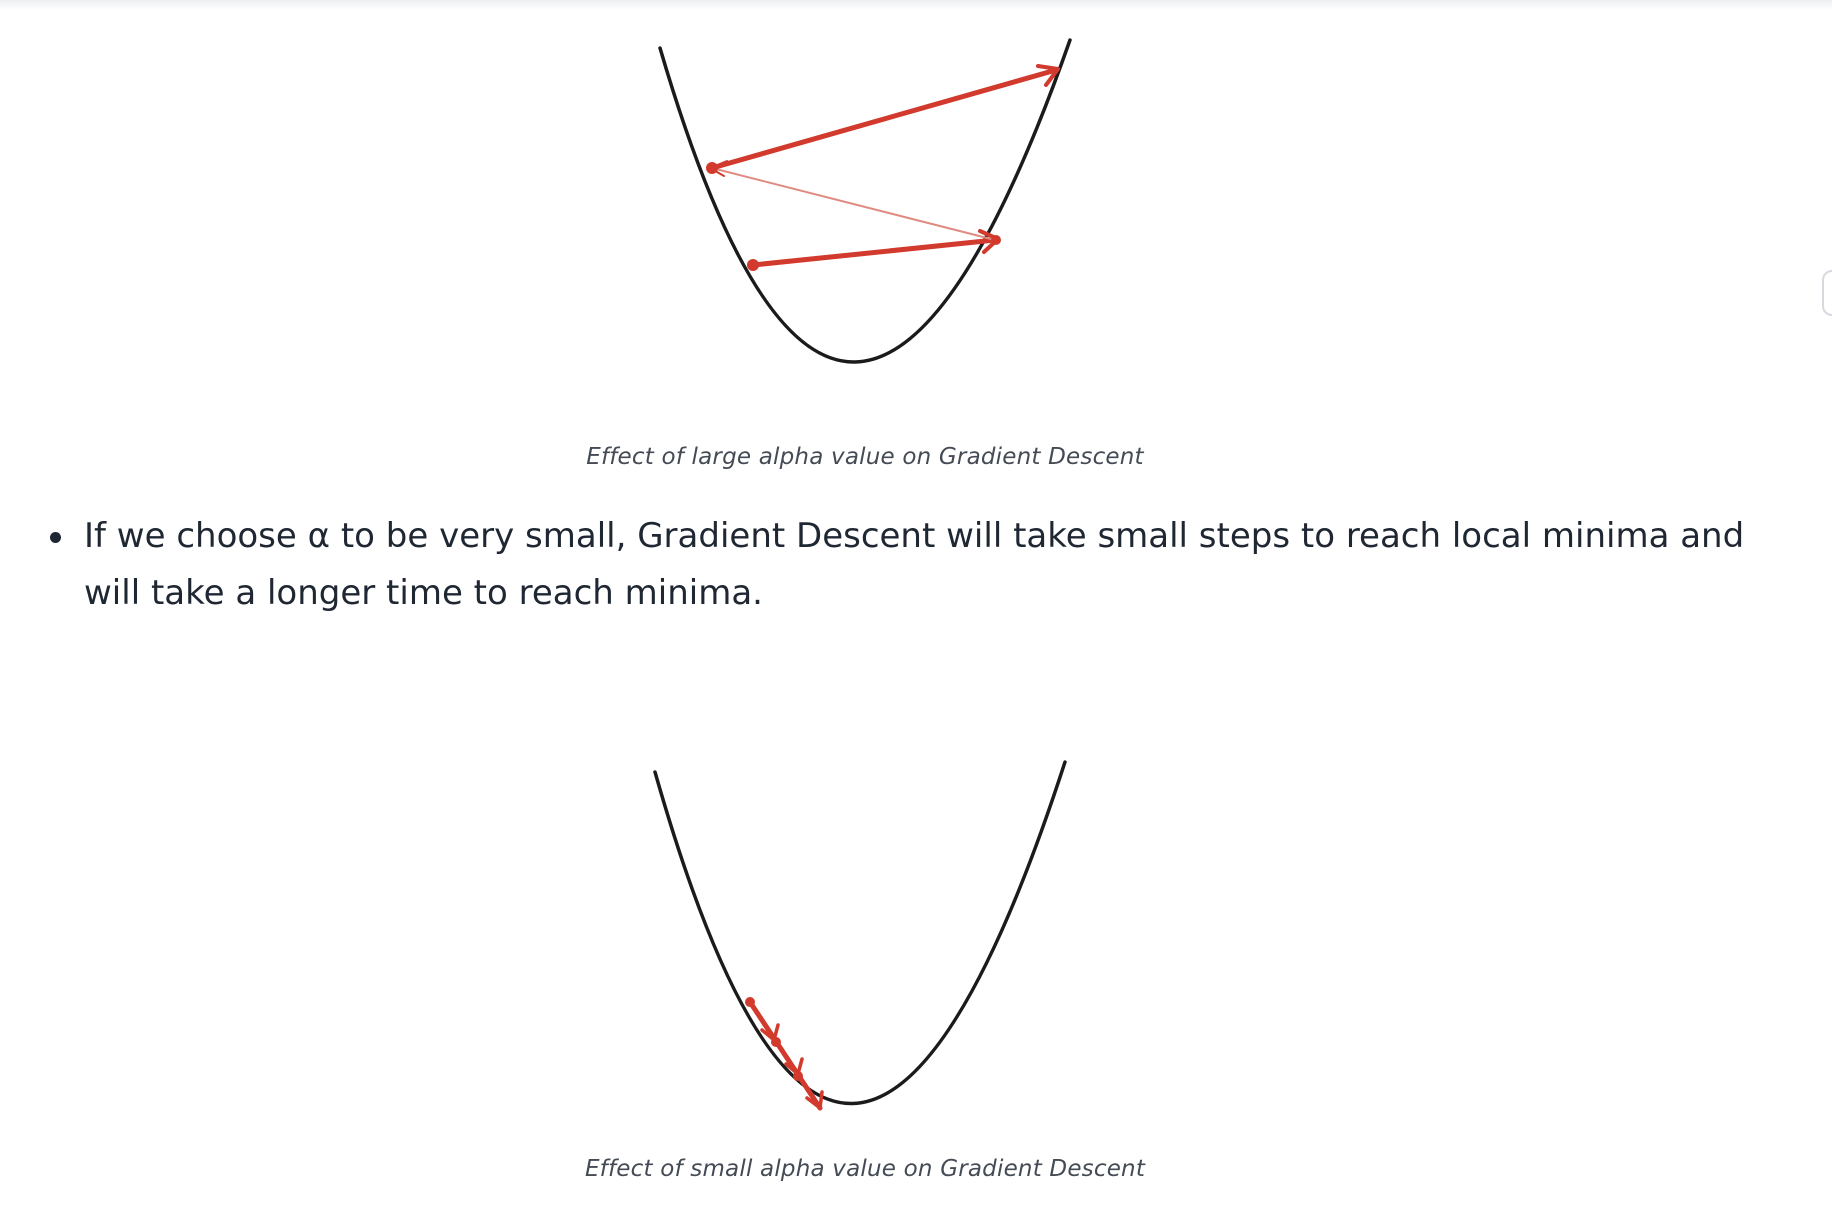  Describe the element at coordinates (55, 537) in the screenshot. I see `bullet-icon` at that location.